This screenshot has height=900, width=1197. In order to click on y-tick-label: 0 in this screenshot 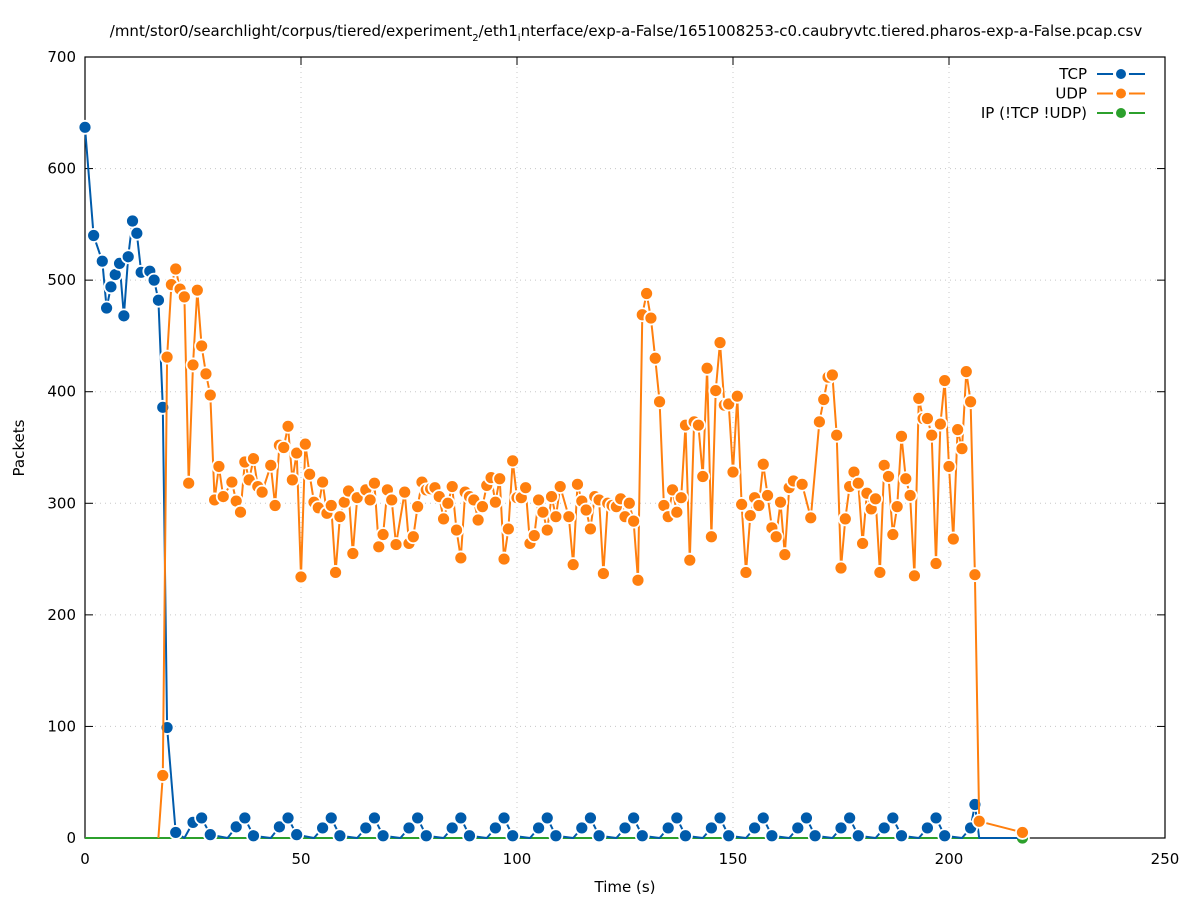, I will do `click(71, 838)`.